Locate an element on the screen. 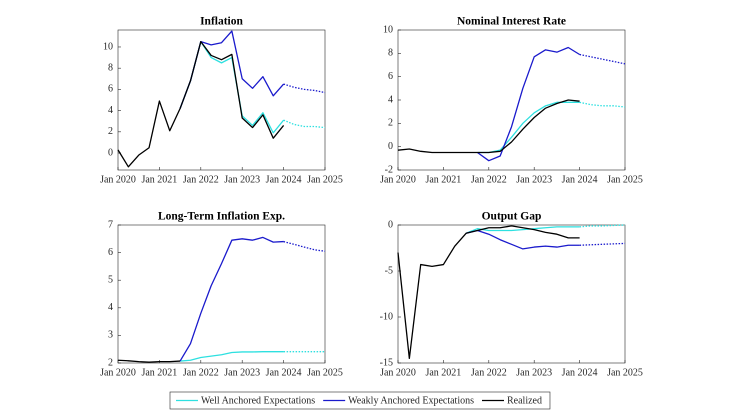 This screenshot has height=410, width=730. y-tick-label: -5 is located at coordinates (389, 270).